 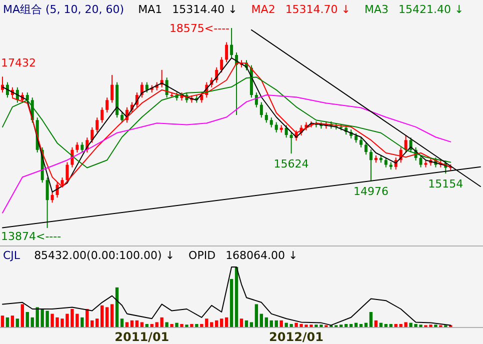 What do you see at coordinates (318, 9) in the screenshot?
I see `text: 15314.70 ↓` at bounding box center [318, 9].